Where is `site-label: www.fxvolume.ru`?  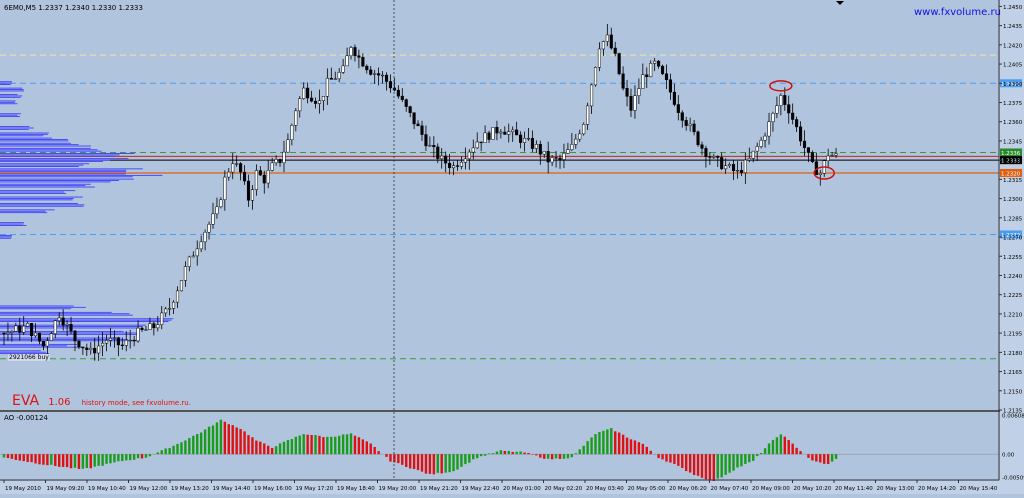
site-label: www.fxvolume.ru is located at coordinates (957, 12).